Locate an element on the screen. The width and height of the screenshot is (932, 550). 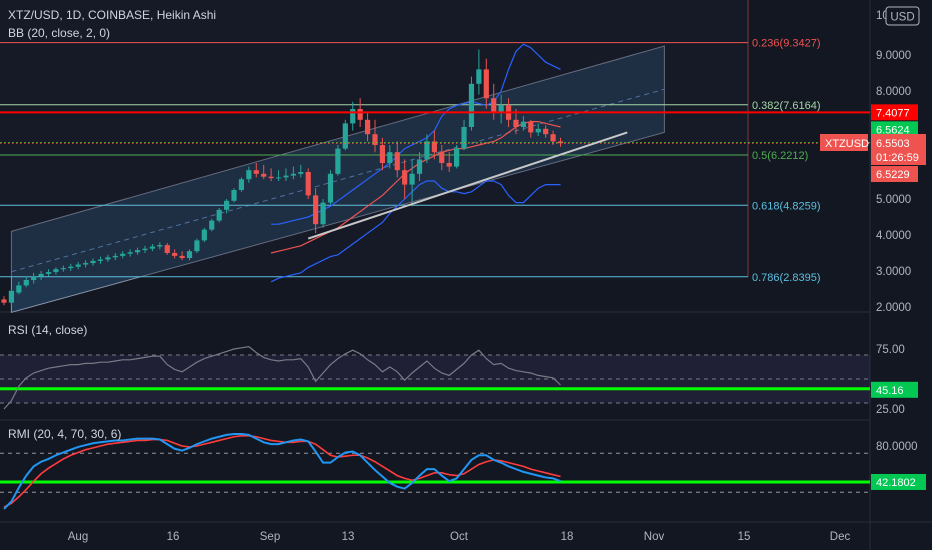
last-price-badge: 6.5503 is located at coordinates (893, 144).